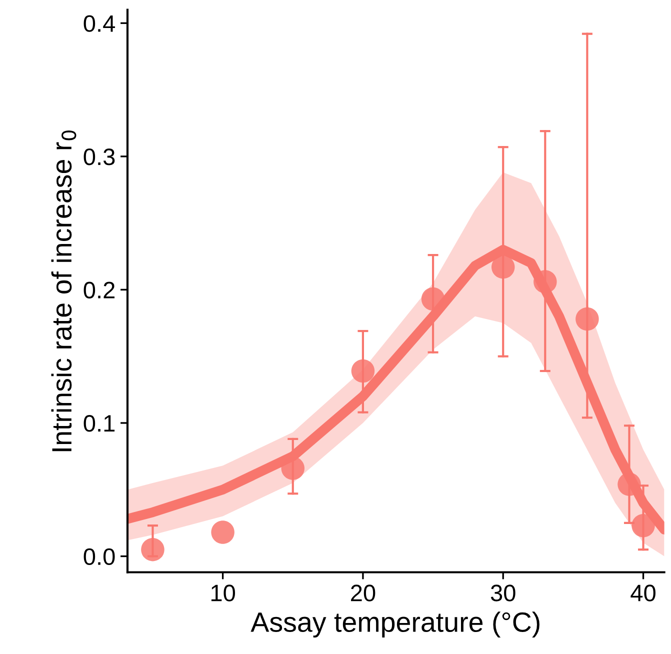 Image resolution: width=671 pixels, height=654 pixels. I want to click on x-axis-title: Assay temperature (°C), so click(395, 625).